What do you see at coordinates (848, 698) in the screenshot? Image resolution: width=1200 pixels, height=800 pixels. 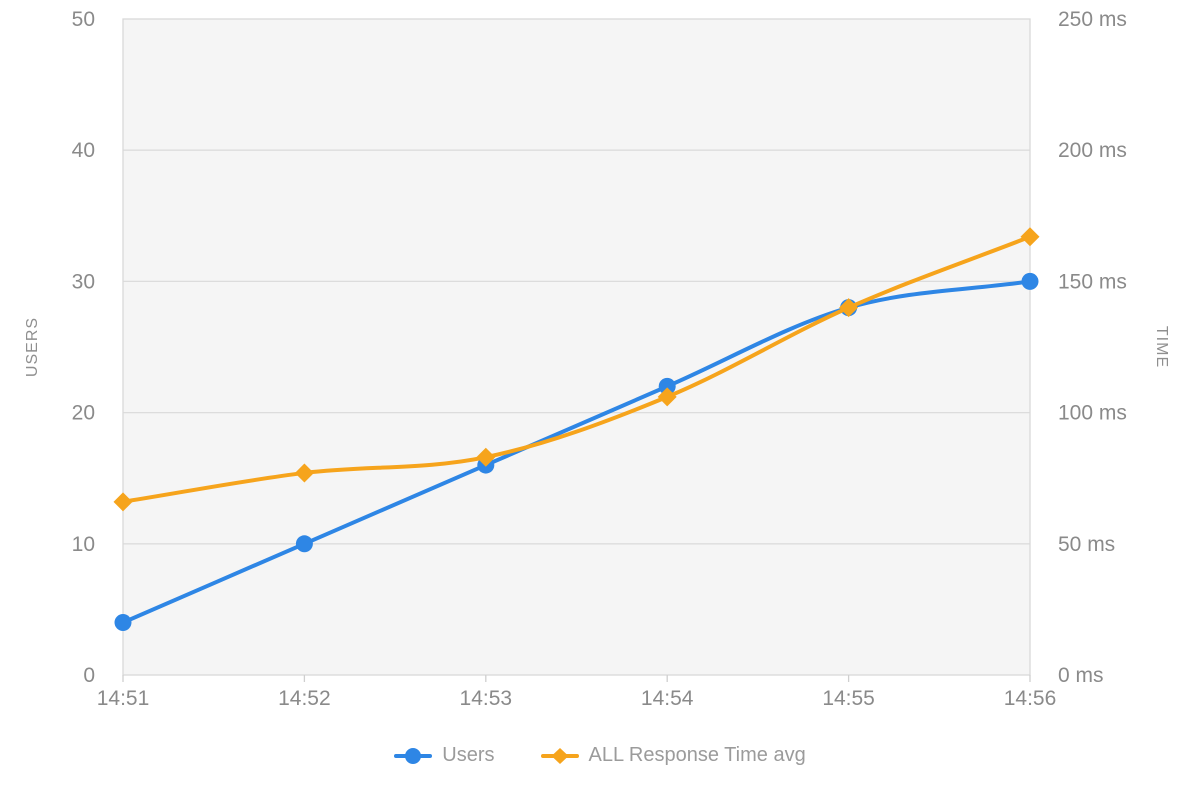 I see `x-axis-tick-label: 14:55` at bounding box center [848, 698].